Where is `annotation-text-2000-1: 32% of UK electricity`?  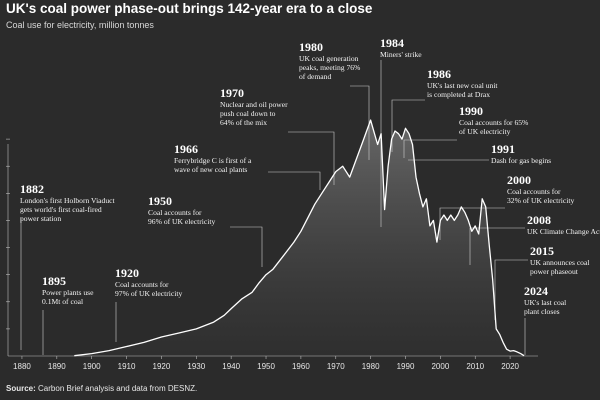
annotation-text-2000-1: 32% of UK electricity is located at coordinates (540, 200).